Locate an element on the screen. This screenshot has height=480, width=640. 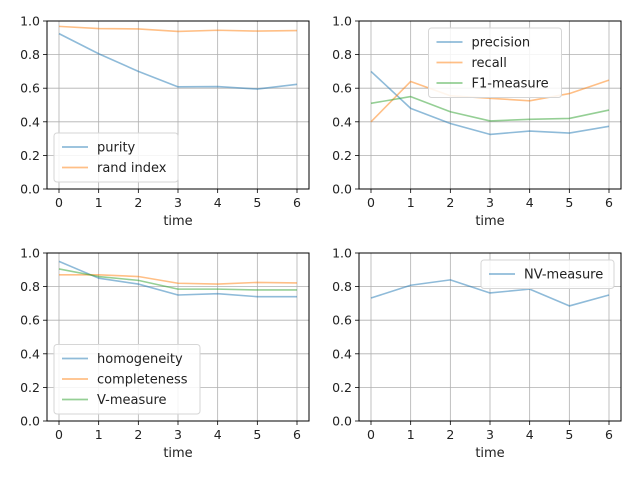
legend: homogeneity completeness V-measure is located at coordinates (127, 379).